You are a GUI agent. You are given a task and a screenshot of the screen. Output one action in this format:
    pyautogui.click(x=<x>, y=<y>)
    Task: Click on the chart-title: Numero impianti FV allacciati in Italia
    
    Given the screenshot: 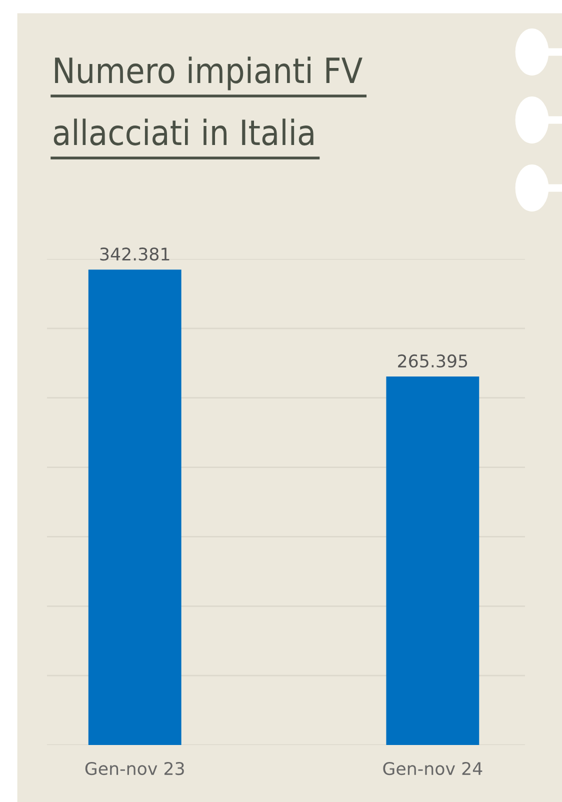 What is the action you would take?
    pyautogui.click(x=208, y=101)
    